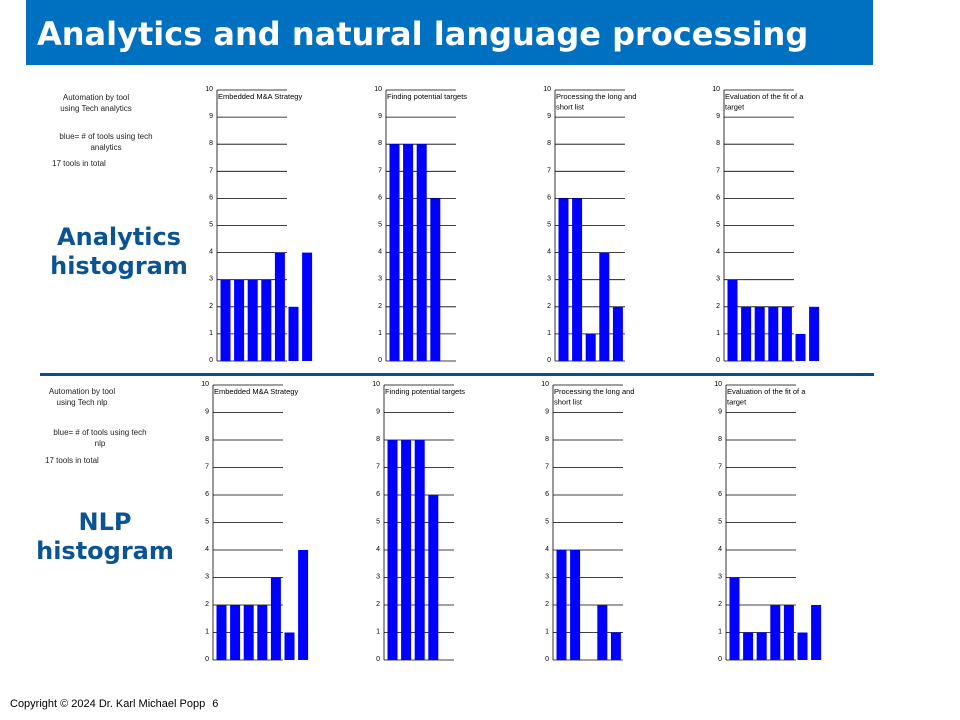  Describe the element at coordinates (764, 102) in the screenshot. I see `chart-title: Evaluation of the fit of a target` at that location.